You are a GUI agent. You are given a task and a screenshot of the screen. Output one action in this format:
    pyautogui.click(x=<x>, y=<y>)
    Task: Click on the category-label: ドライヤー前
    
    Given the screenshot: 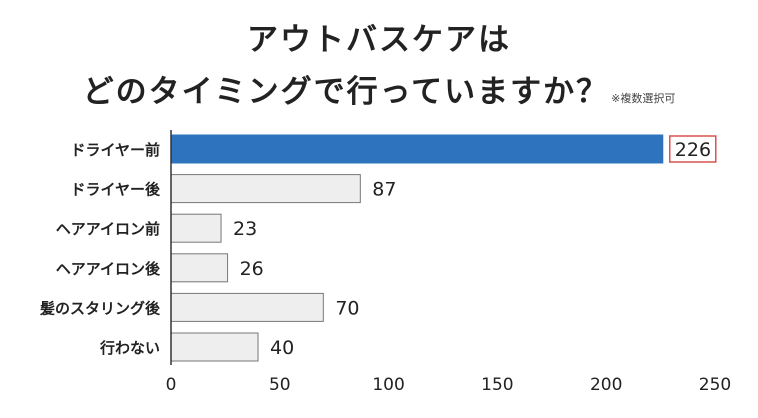 What is the action you would take?
    pyautogui.click(x=115, y=150)
    